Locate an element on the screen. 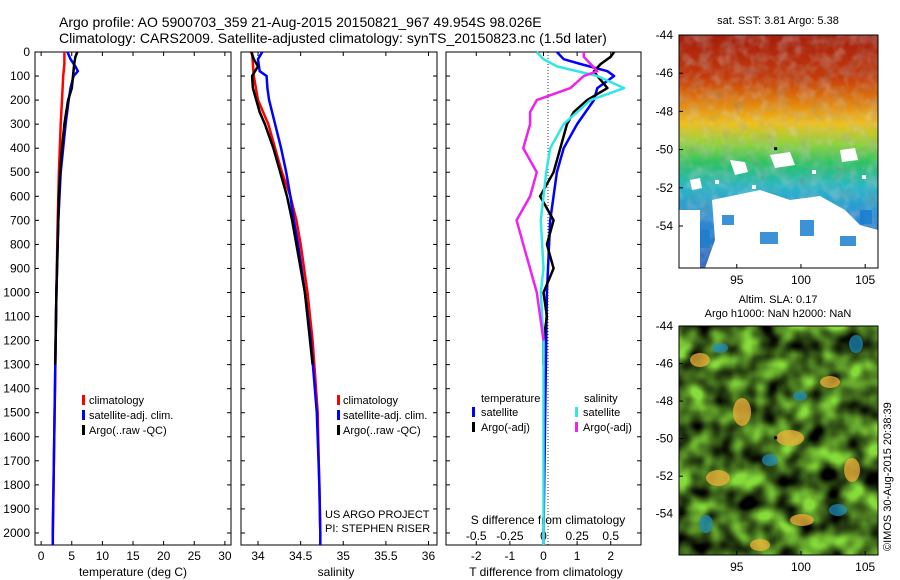  sst-map-title: sat. SST: 3.81 Argo: 5.38 is located at coordinates (778, 21).